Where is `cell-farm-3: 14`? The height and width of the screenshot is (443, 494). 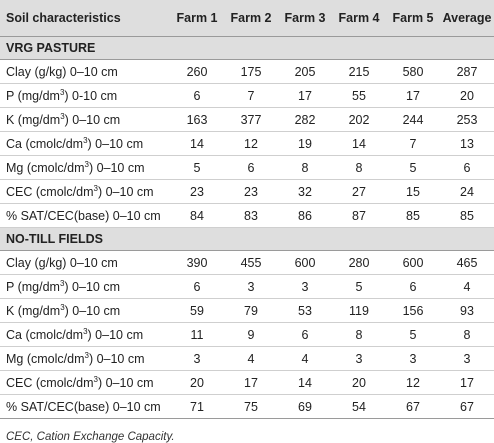 cell-farm-3: 14 is located at coordinates (305, 382).